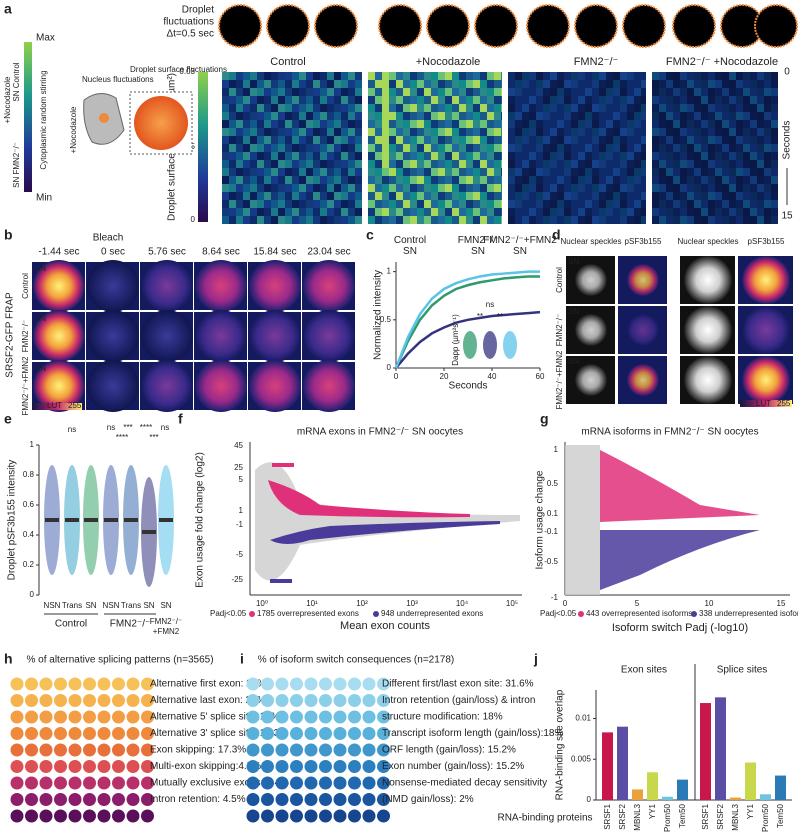  I want to click on icon-label: Droplet surface fluctuations, so click(178, 69).